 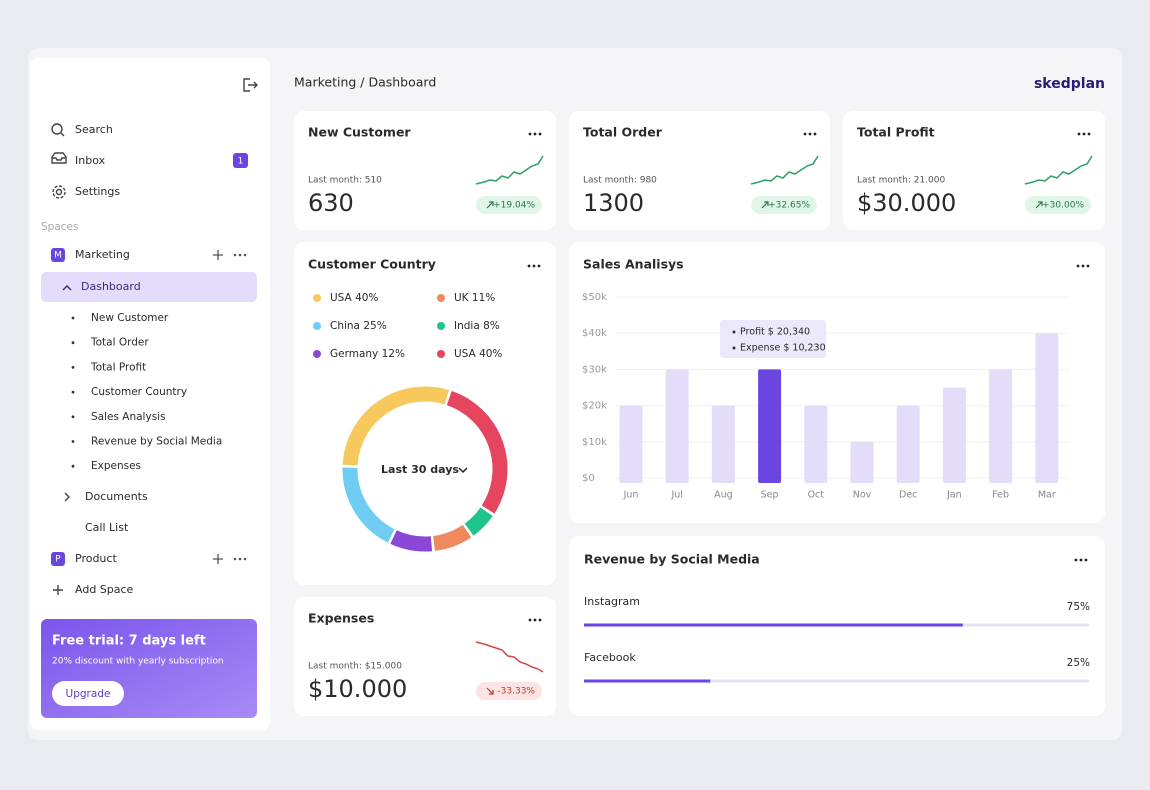 What do you see at coordinates (128, 417) in the screenshot?
I see `page-link: Sales Analysis` at bounding box center [128, 417].